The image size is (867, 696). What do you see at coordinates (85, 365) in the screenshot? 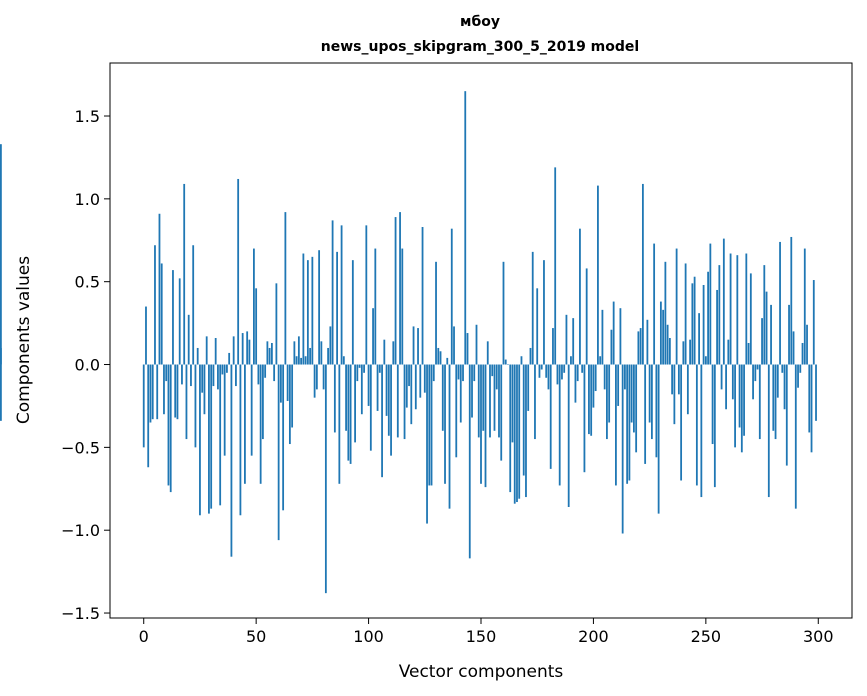
I see `y-axis-ticks: −1.5 −1.0 −0.5 0.0 0.5 1.0 1.5` at bounding box center [85, 365].